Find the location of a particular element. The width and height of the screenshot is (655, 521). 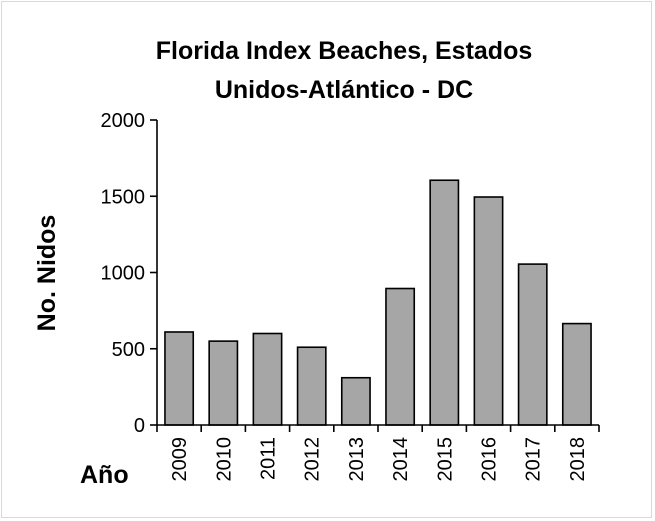

x-tick-label-2016: 2016 is located at coordinates (490, 459).